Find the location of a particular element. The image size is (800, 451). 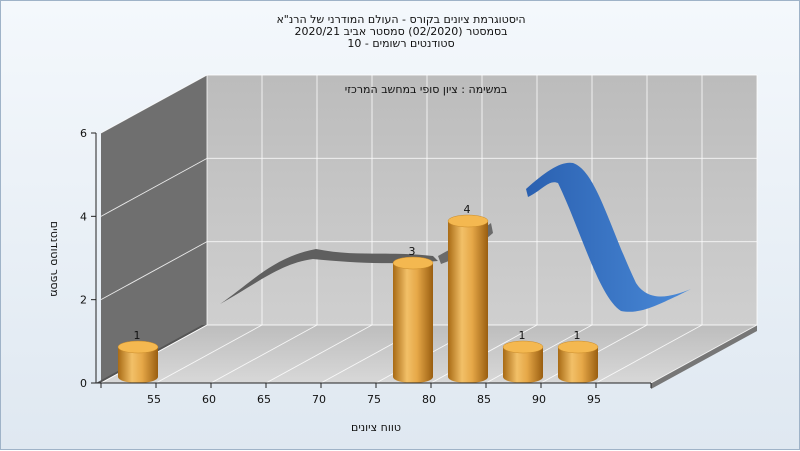

bar-85: 4 is located at coordinates (468, 293).